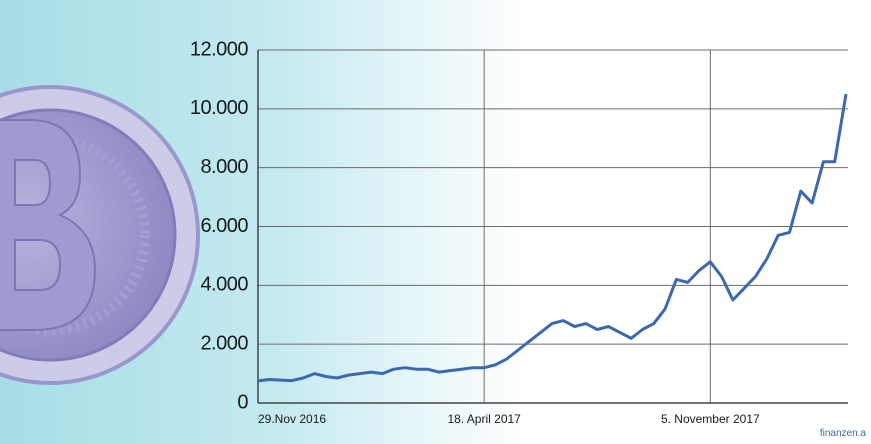 This screenshot has width=871, height=444. I want to click on source-label: finanzen.a, so click(843, 433).